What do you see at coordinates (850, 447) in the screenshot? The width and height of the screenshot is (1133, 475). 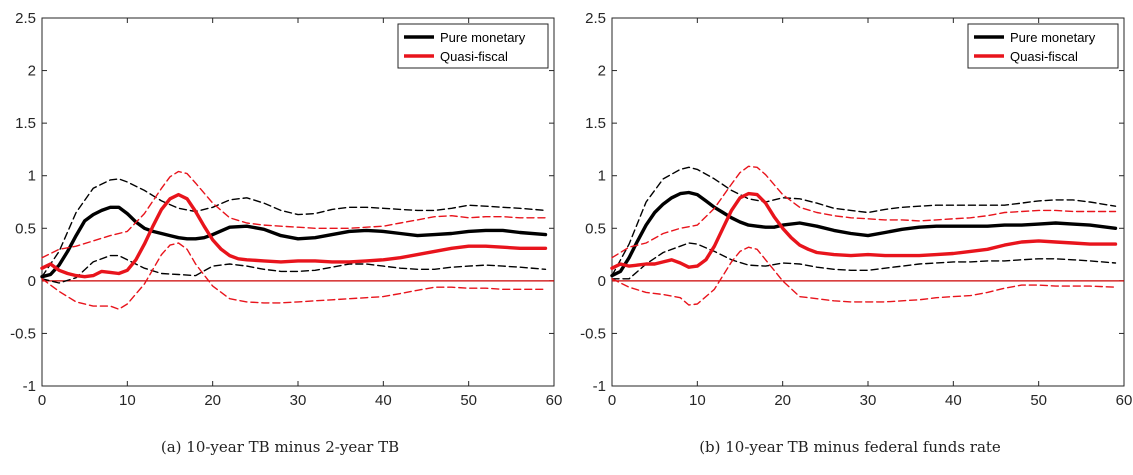 I see `chart-b-caption: (b) 10-year TB minus federal funds rate` at bounding box center [850, 447].